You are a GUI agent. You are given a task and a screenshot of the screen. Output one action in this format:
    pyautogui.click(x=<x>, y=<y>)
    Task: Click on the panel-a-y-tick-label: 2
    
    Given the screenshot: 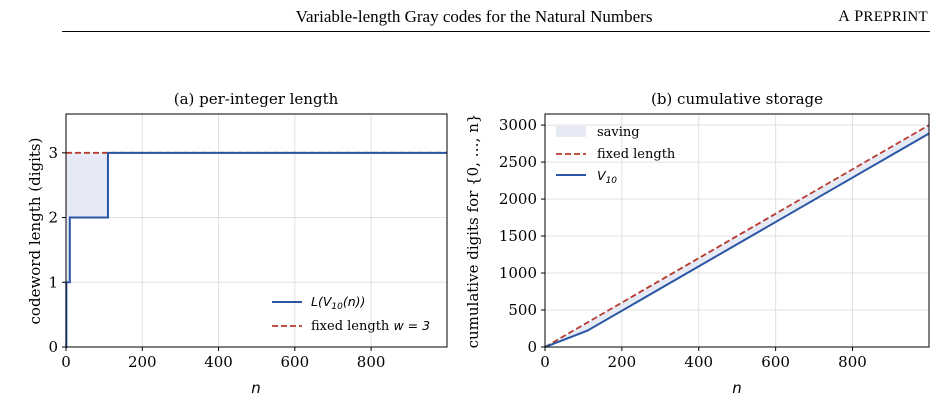 What is the action you would take?
    pyautogui.click(x=53, y=218)
    